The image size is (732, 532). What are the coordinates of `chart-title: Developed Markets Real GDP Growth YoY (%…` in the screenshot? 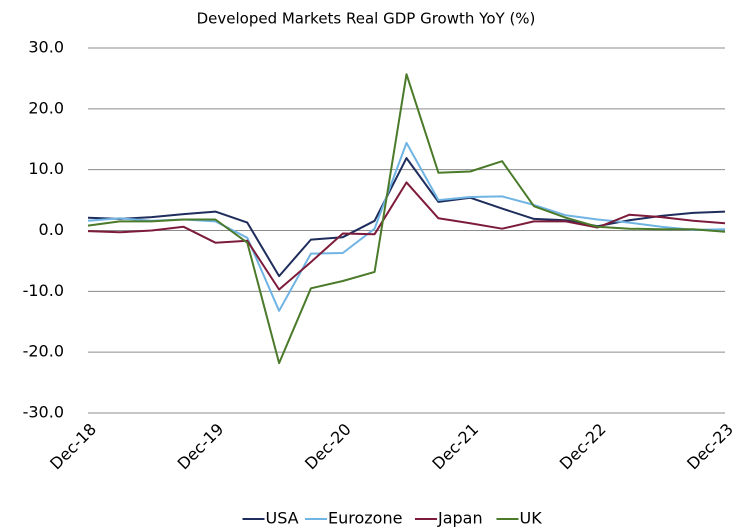 It's located at (366, 19).